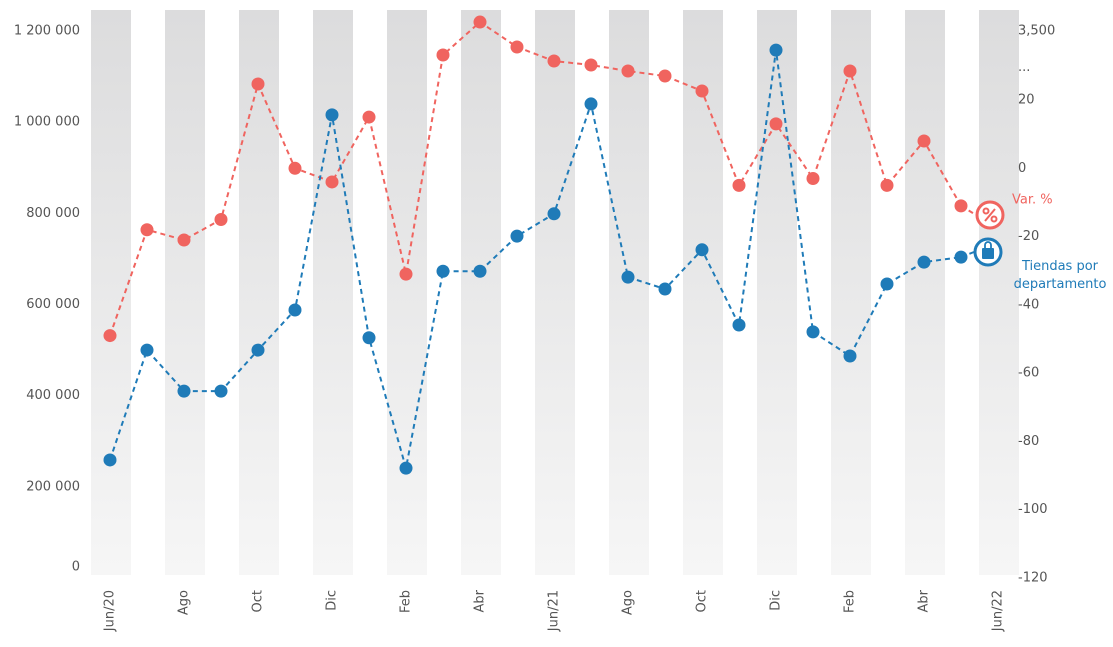 Image resolution: width=1113 pixels, height=647 pixels. What do you see at coordinates (1060, 275) in the screenshot?
I see `legend-label: Tiendas por departamento` at bounding box center [1060, 275].